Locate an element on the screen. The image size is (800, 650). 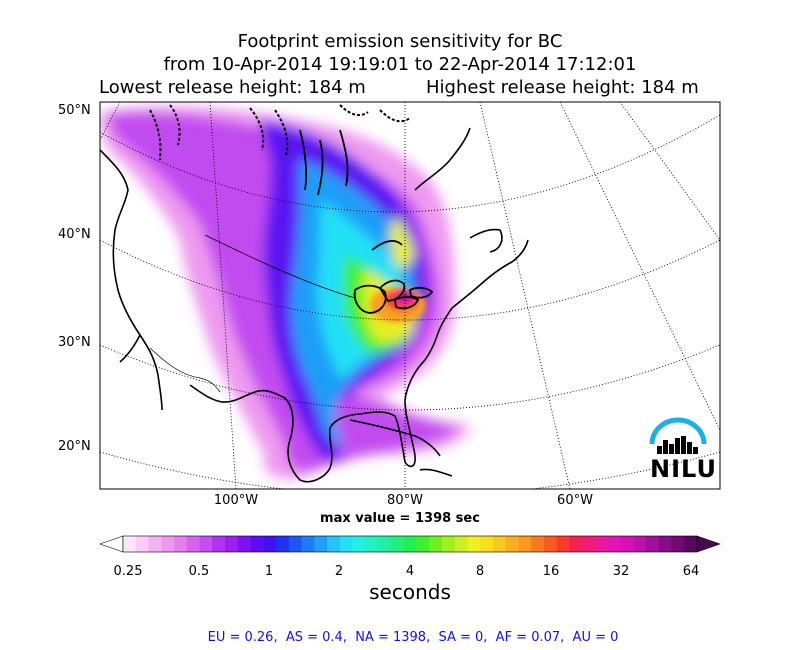
lat-label-30: 30°N is located at coordinates (74, 342).